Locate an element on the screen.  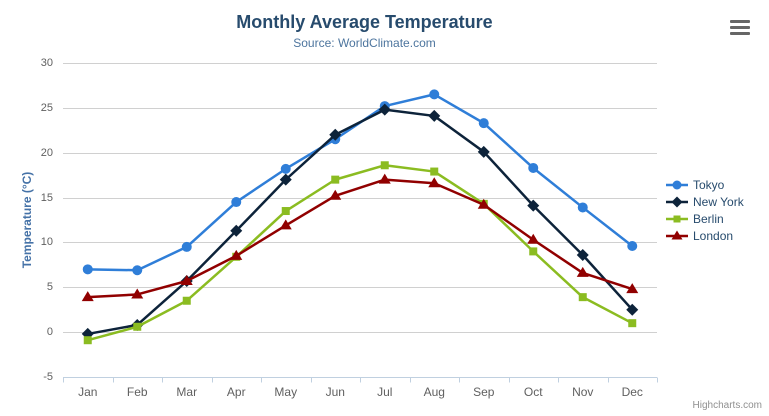
legend-item-tokyo: Tokyo is located at coordinates (705, 184).